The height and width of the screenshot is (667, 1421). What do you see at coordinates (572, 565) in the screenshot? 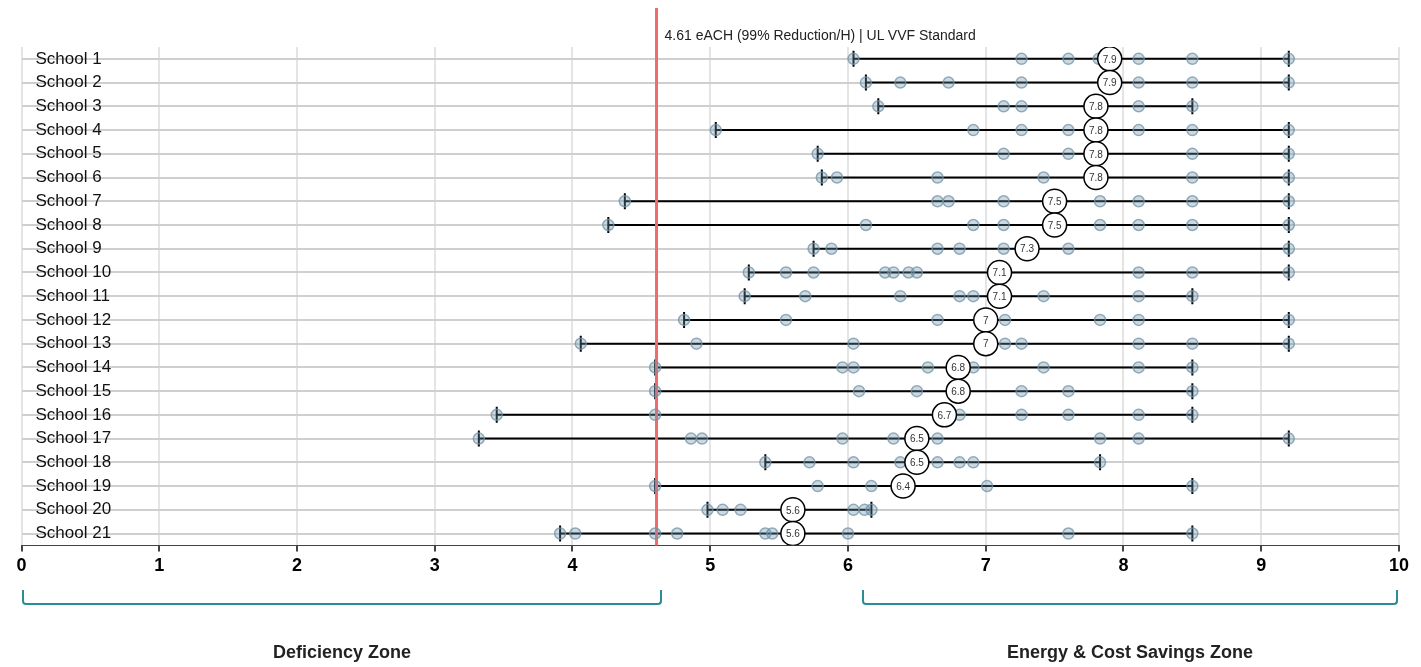
I see `x-tick-label: 4` at bounding box center [572, 565].